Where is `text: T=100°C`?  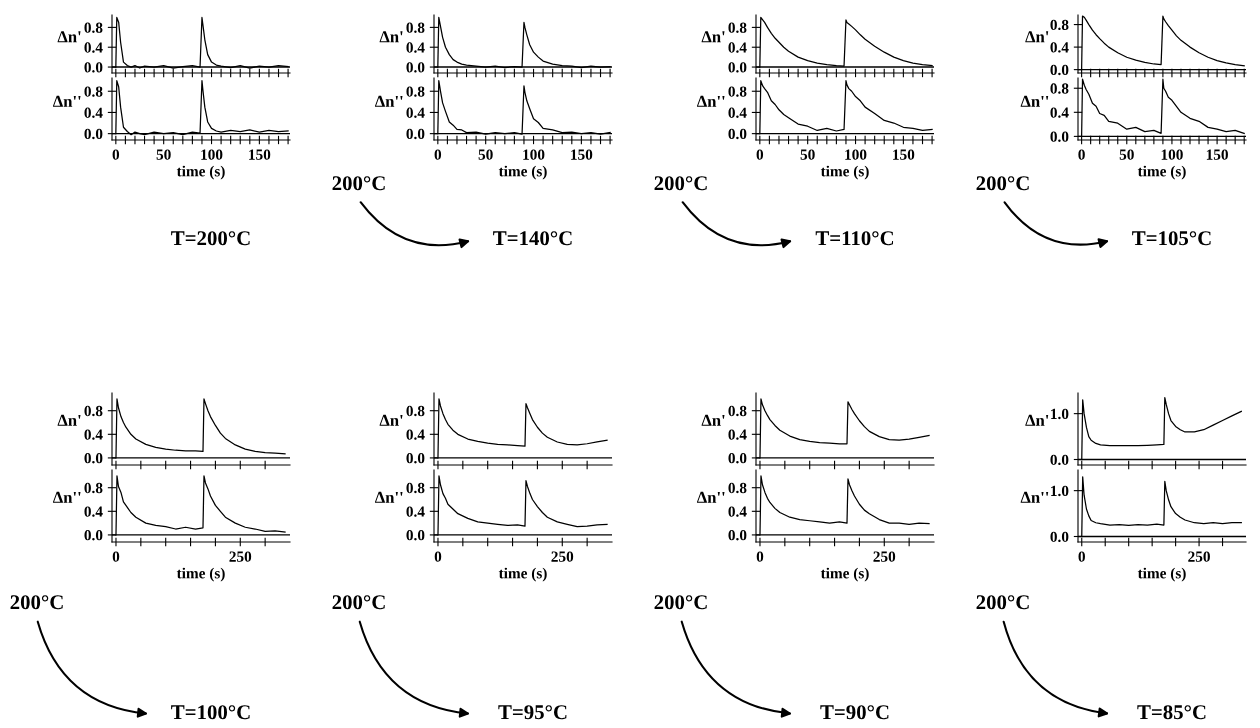 text: T=100°C is located at coordinates (210, 712).